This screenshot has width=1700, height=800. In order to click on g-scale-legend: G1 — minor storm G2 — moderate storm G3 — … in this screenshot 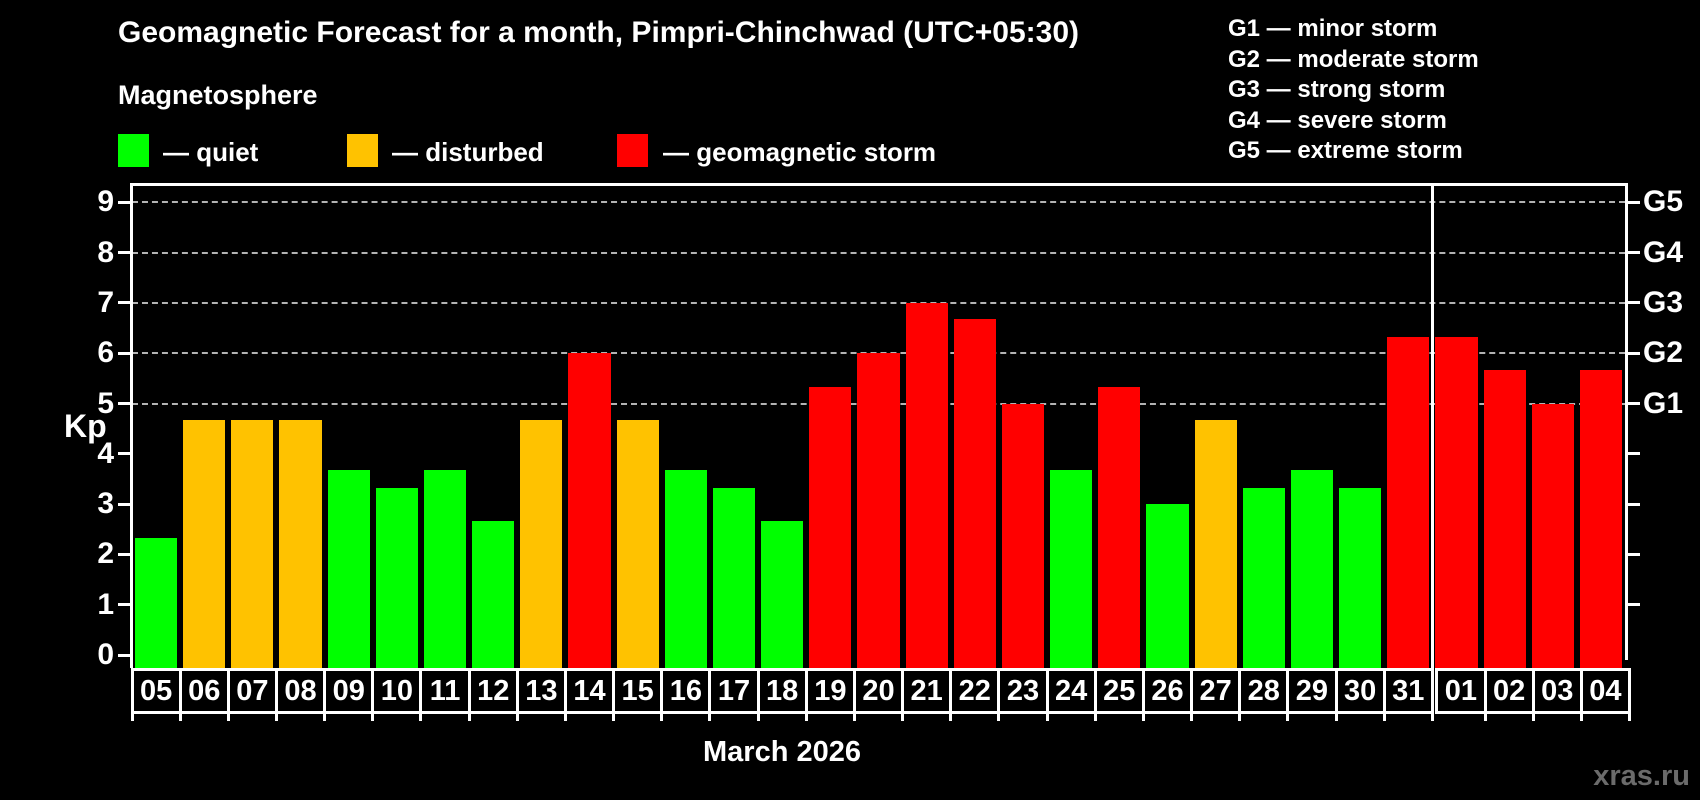, I will do `click(1353, 90)`.